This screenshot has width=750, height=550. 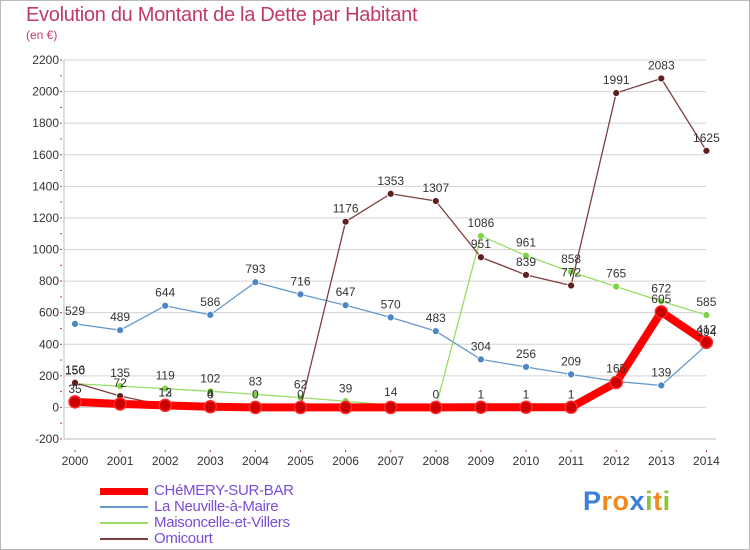 I want to click on data-label: 13, so click(x=166, y=392).